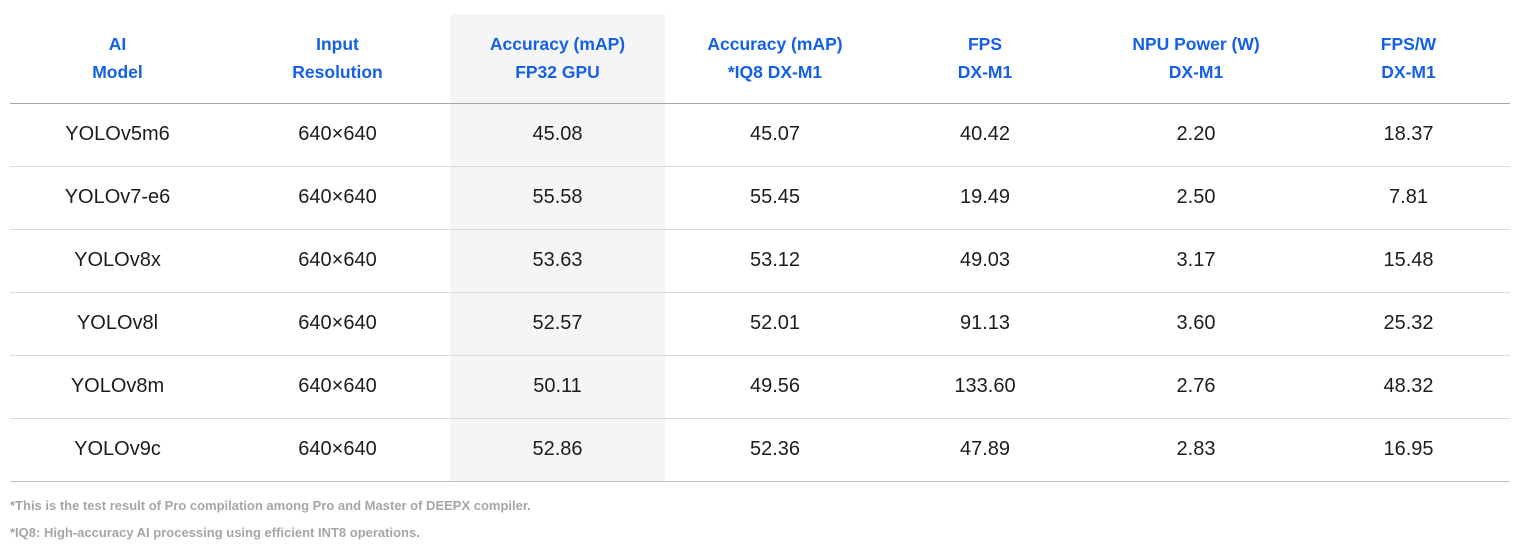  I want to click on header-line: AI, so click(117, 43).